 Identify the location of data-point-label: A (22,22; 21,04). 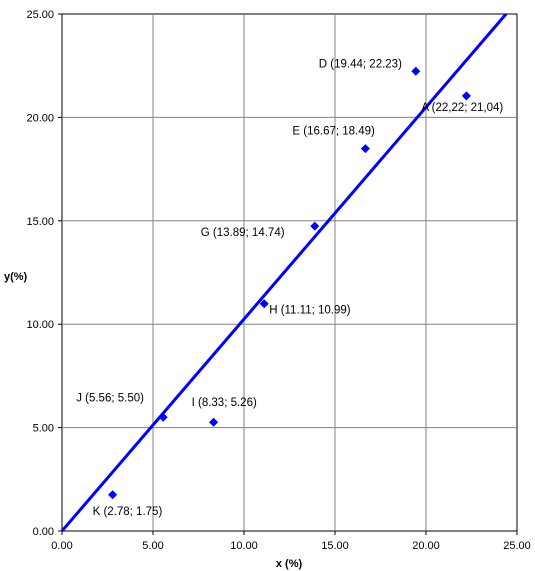
(462, 108).